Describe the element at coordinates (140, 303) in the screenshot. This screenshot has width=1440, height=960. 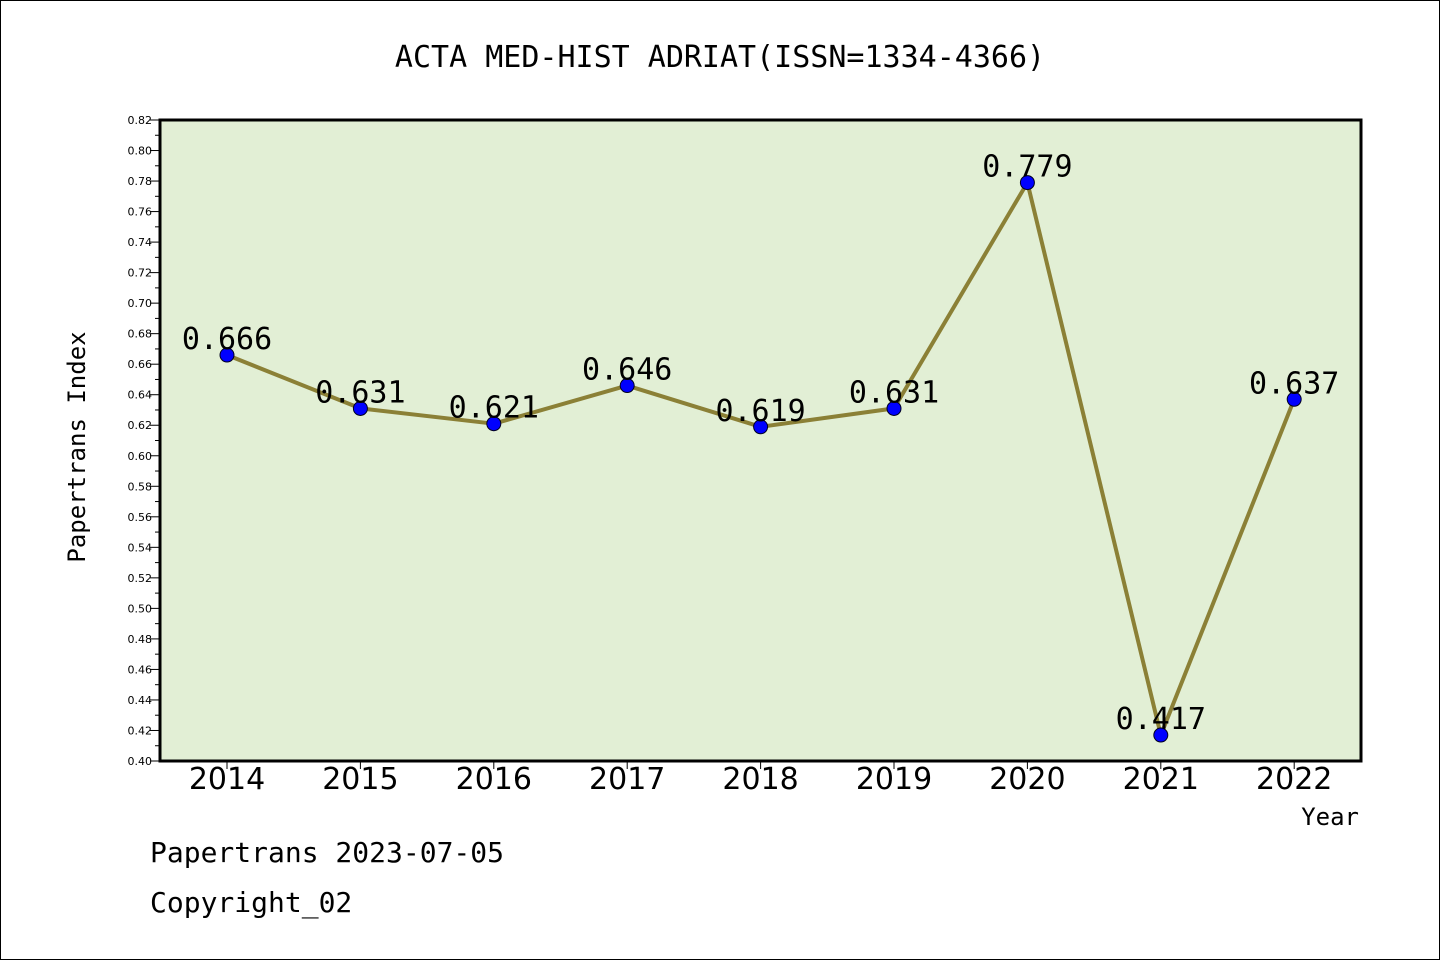
I see `y-tick-label: 0.70` at that location.